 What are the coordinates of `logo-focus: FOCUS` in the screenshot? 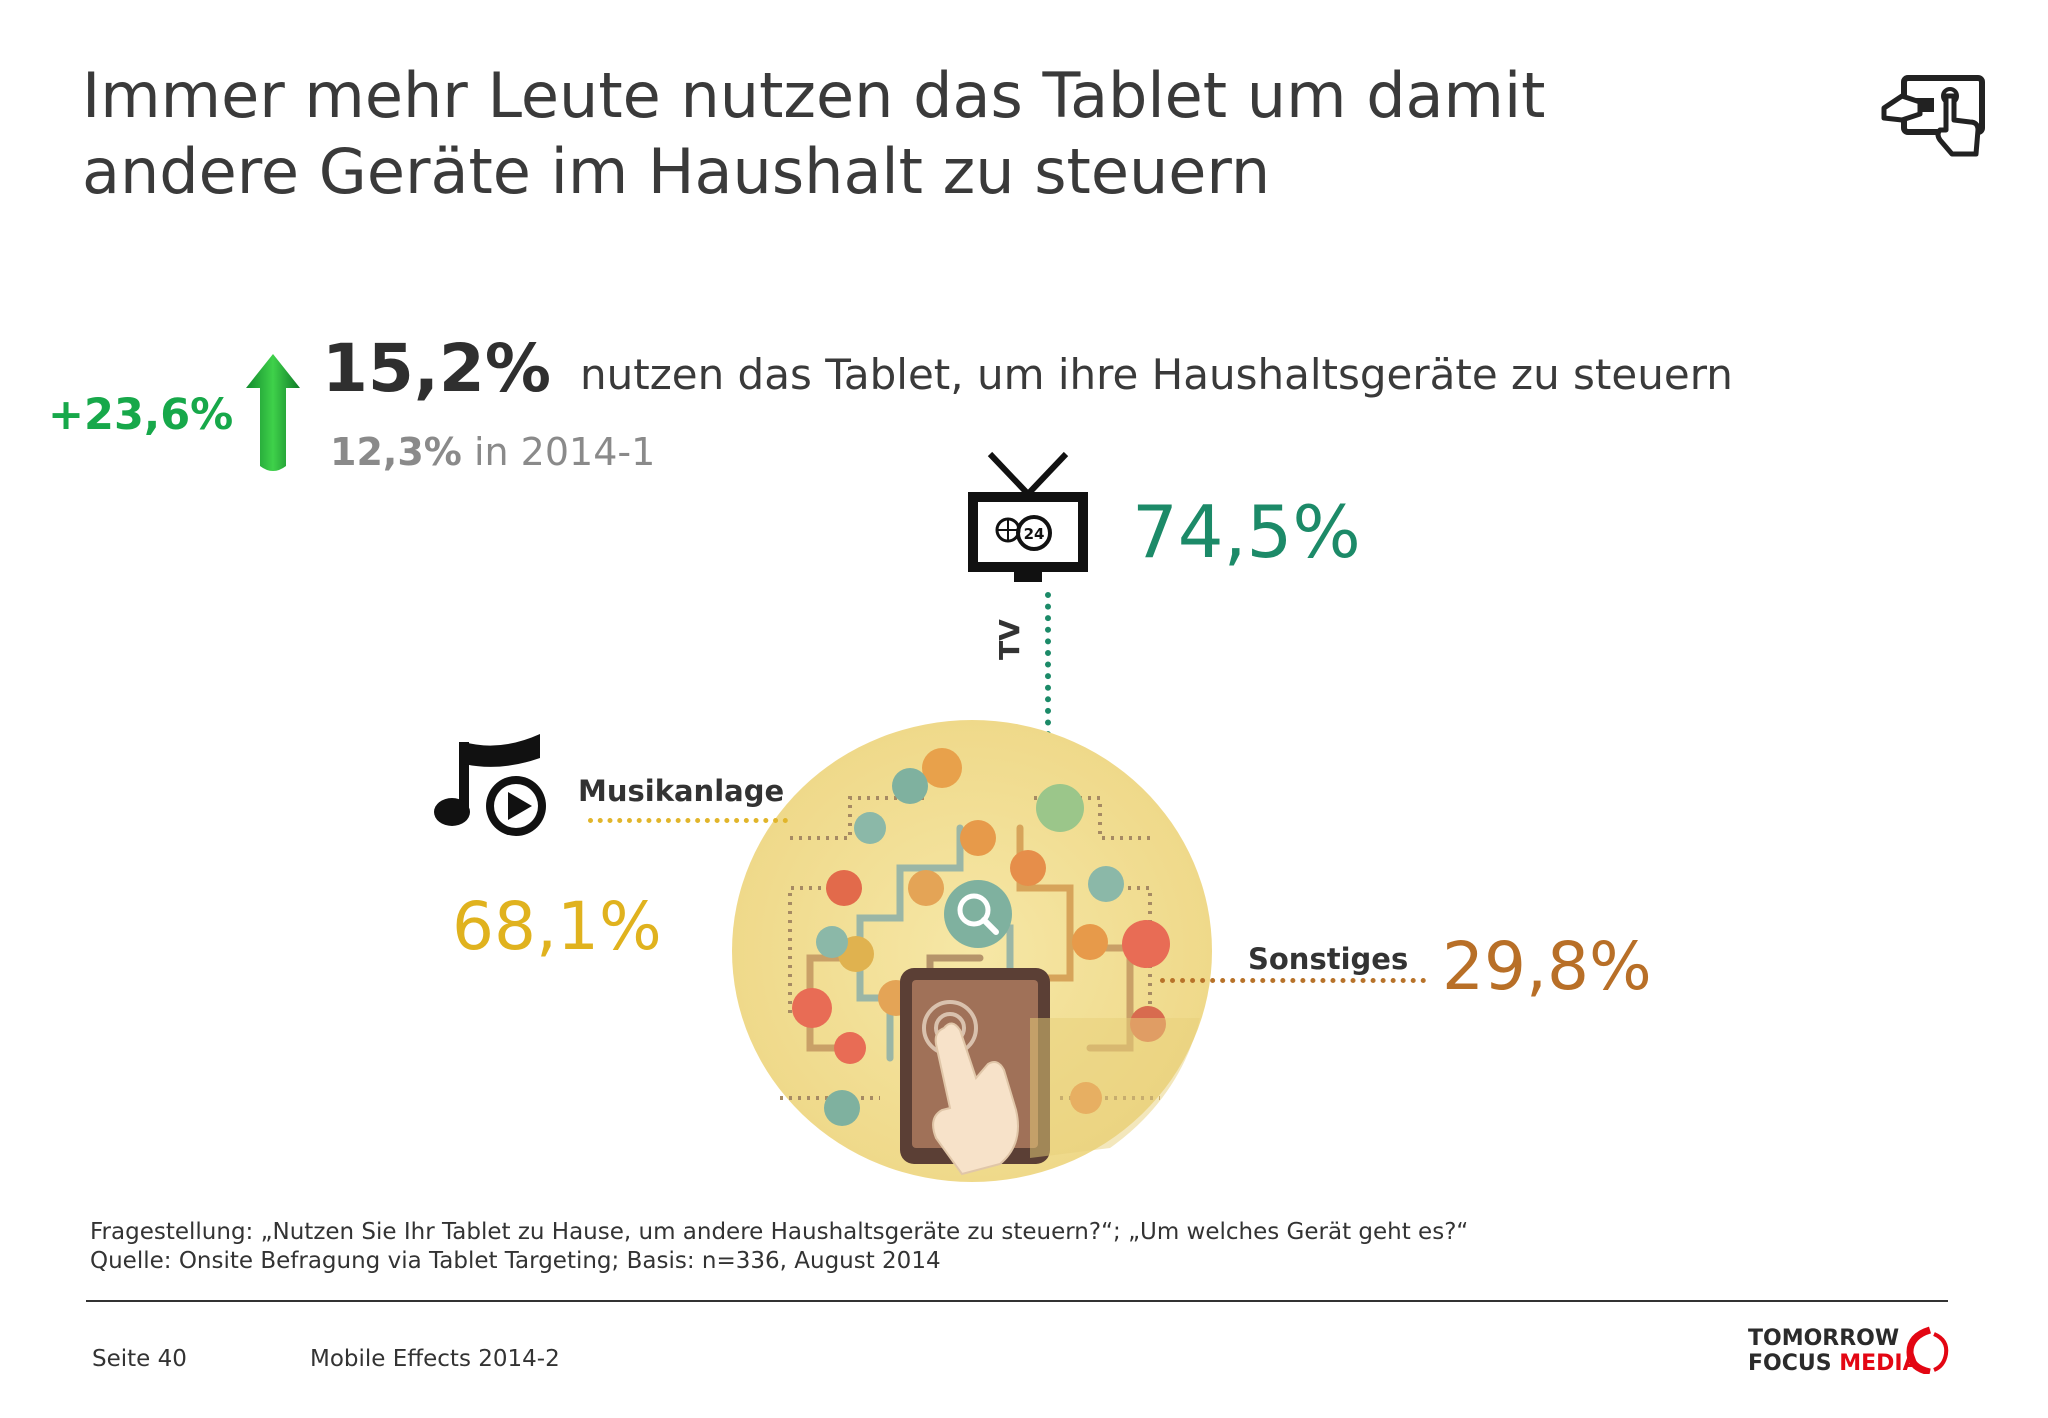 It's located at (1794, 1363).